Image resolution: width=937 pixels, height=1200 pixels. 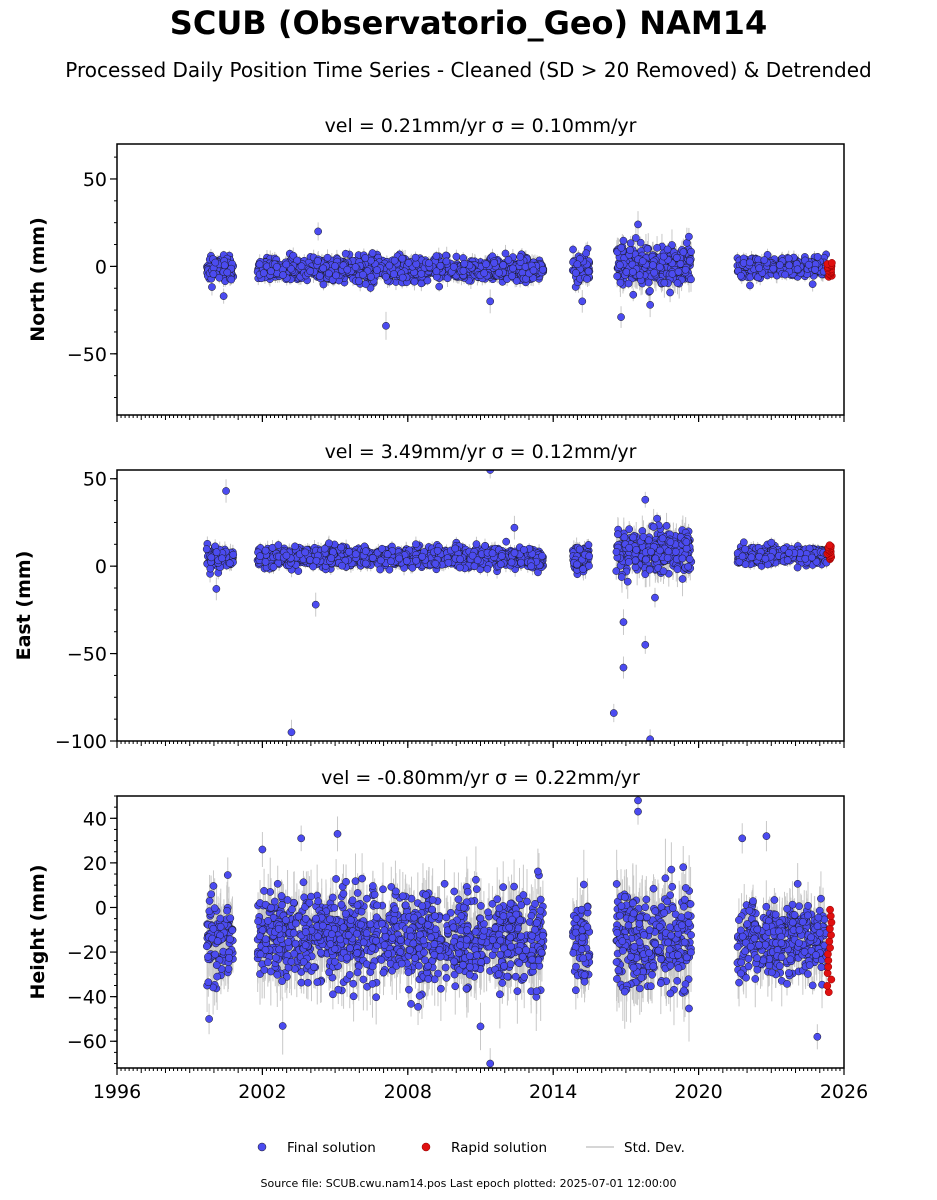 What do you see at coordinates (517, 275) in the screenshot?
I see `final-solution-points` at bounding box center [517, 275].